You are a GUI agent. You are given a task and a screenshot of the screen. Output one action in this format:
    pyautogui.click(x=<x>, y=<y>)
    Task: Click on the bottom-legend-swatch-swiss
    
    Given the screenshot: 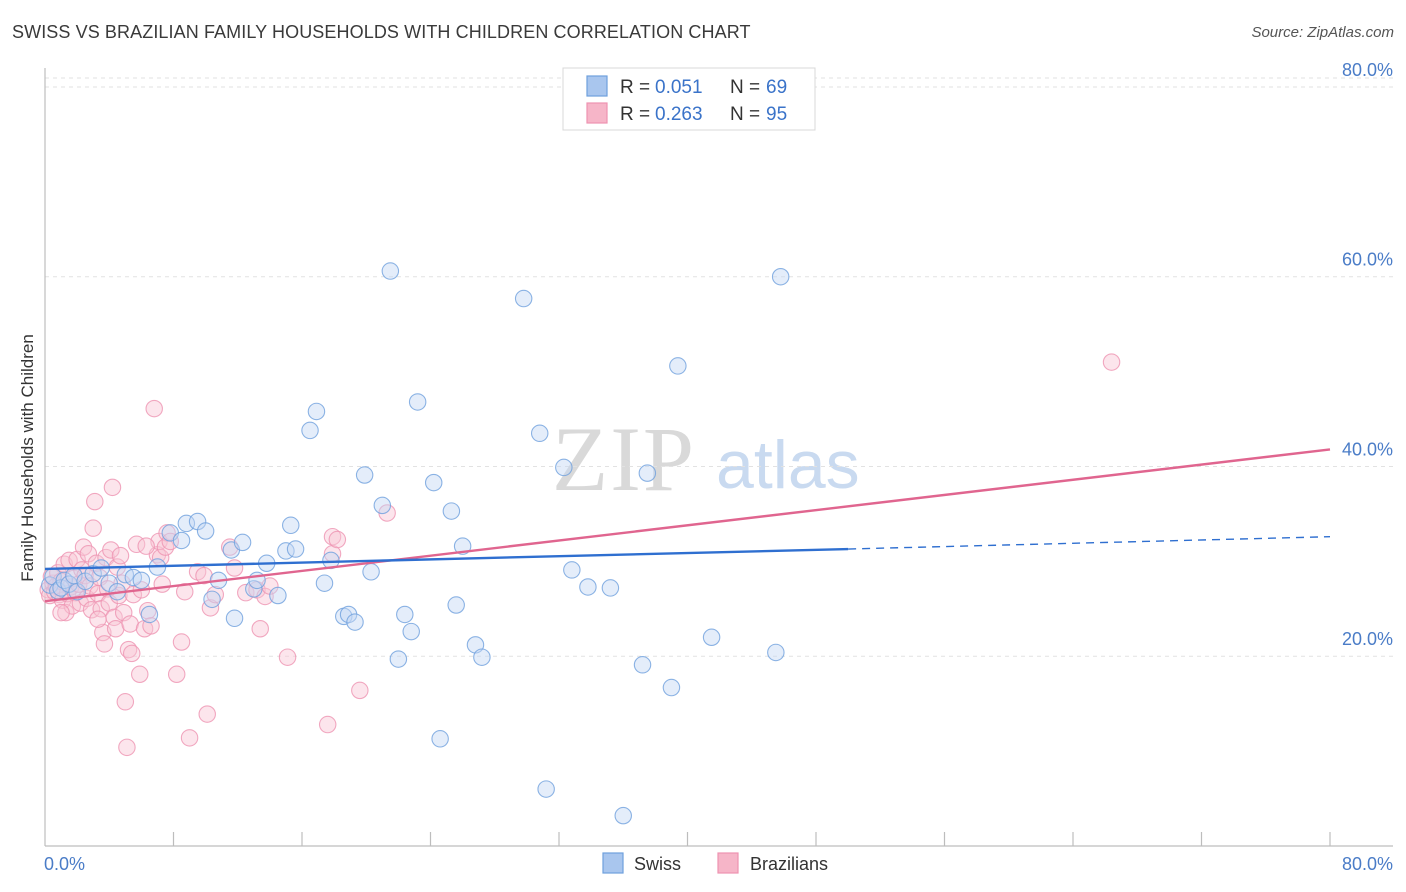 What is the action you would take?
    pyautogui.click(x=613, y=863)
    